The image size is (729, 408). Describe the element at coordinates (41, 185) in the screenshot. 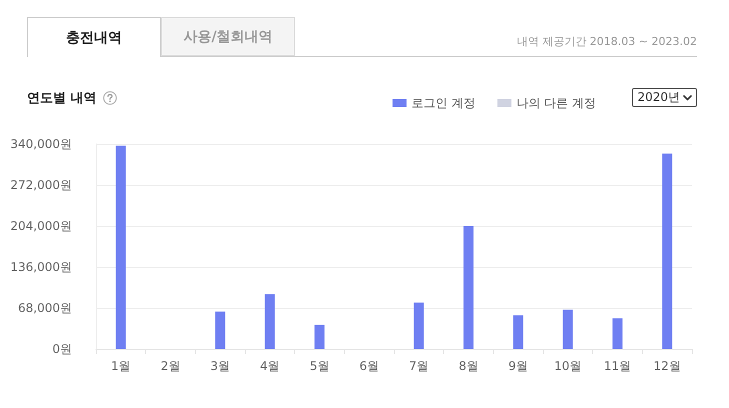

I see `y-tick-label: 272,000원` at that location.